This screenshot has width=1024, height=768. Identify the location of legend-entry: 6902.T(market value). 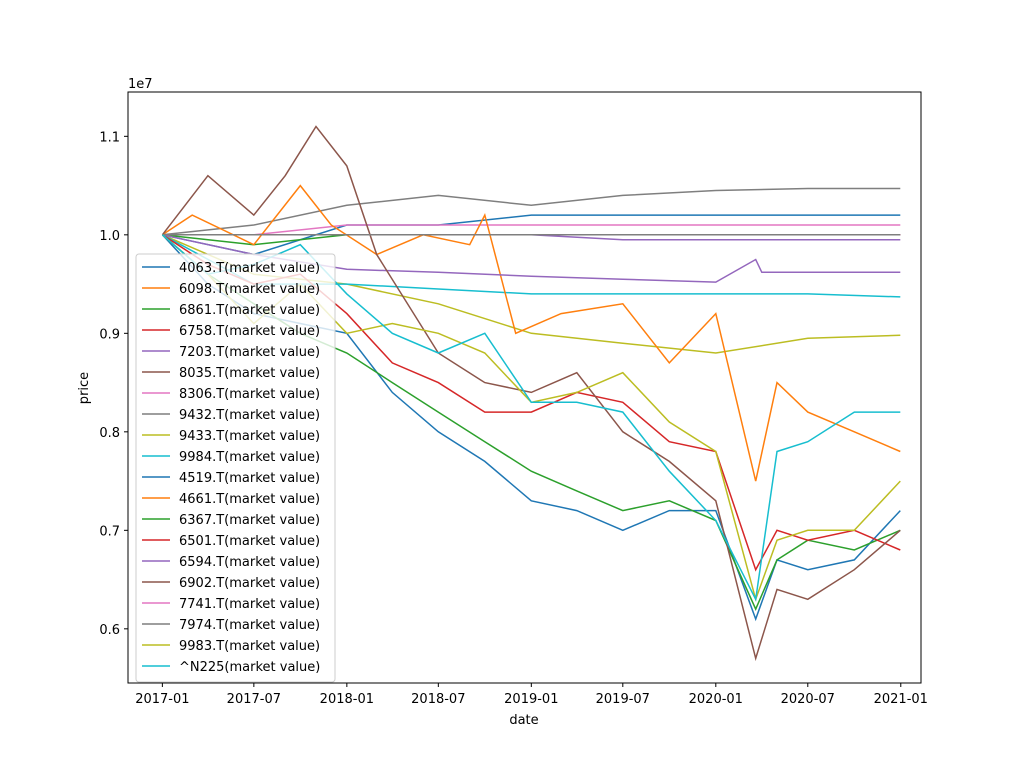
(249, 583).